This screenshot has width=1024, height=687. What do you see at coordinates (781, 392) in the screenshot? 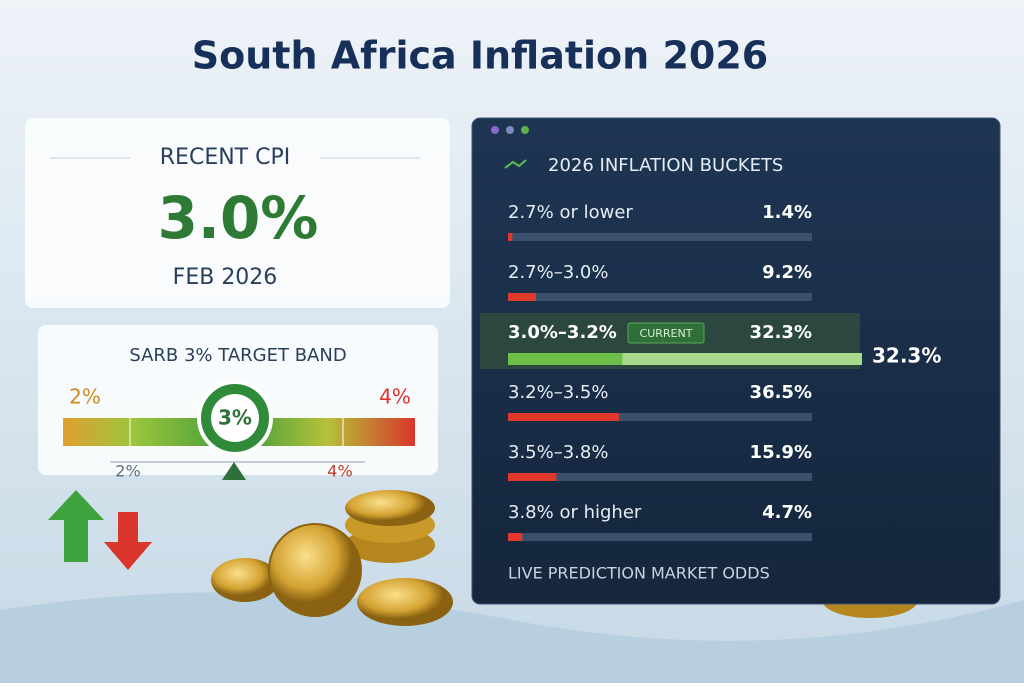
I see `bucket-value: 36.5%` at bounding box center [781, 392].